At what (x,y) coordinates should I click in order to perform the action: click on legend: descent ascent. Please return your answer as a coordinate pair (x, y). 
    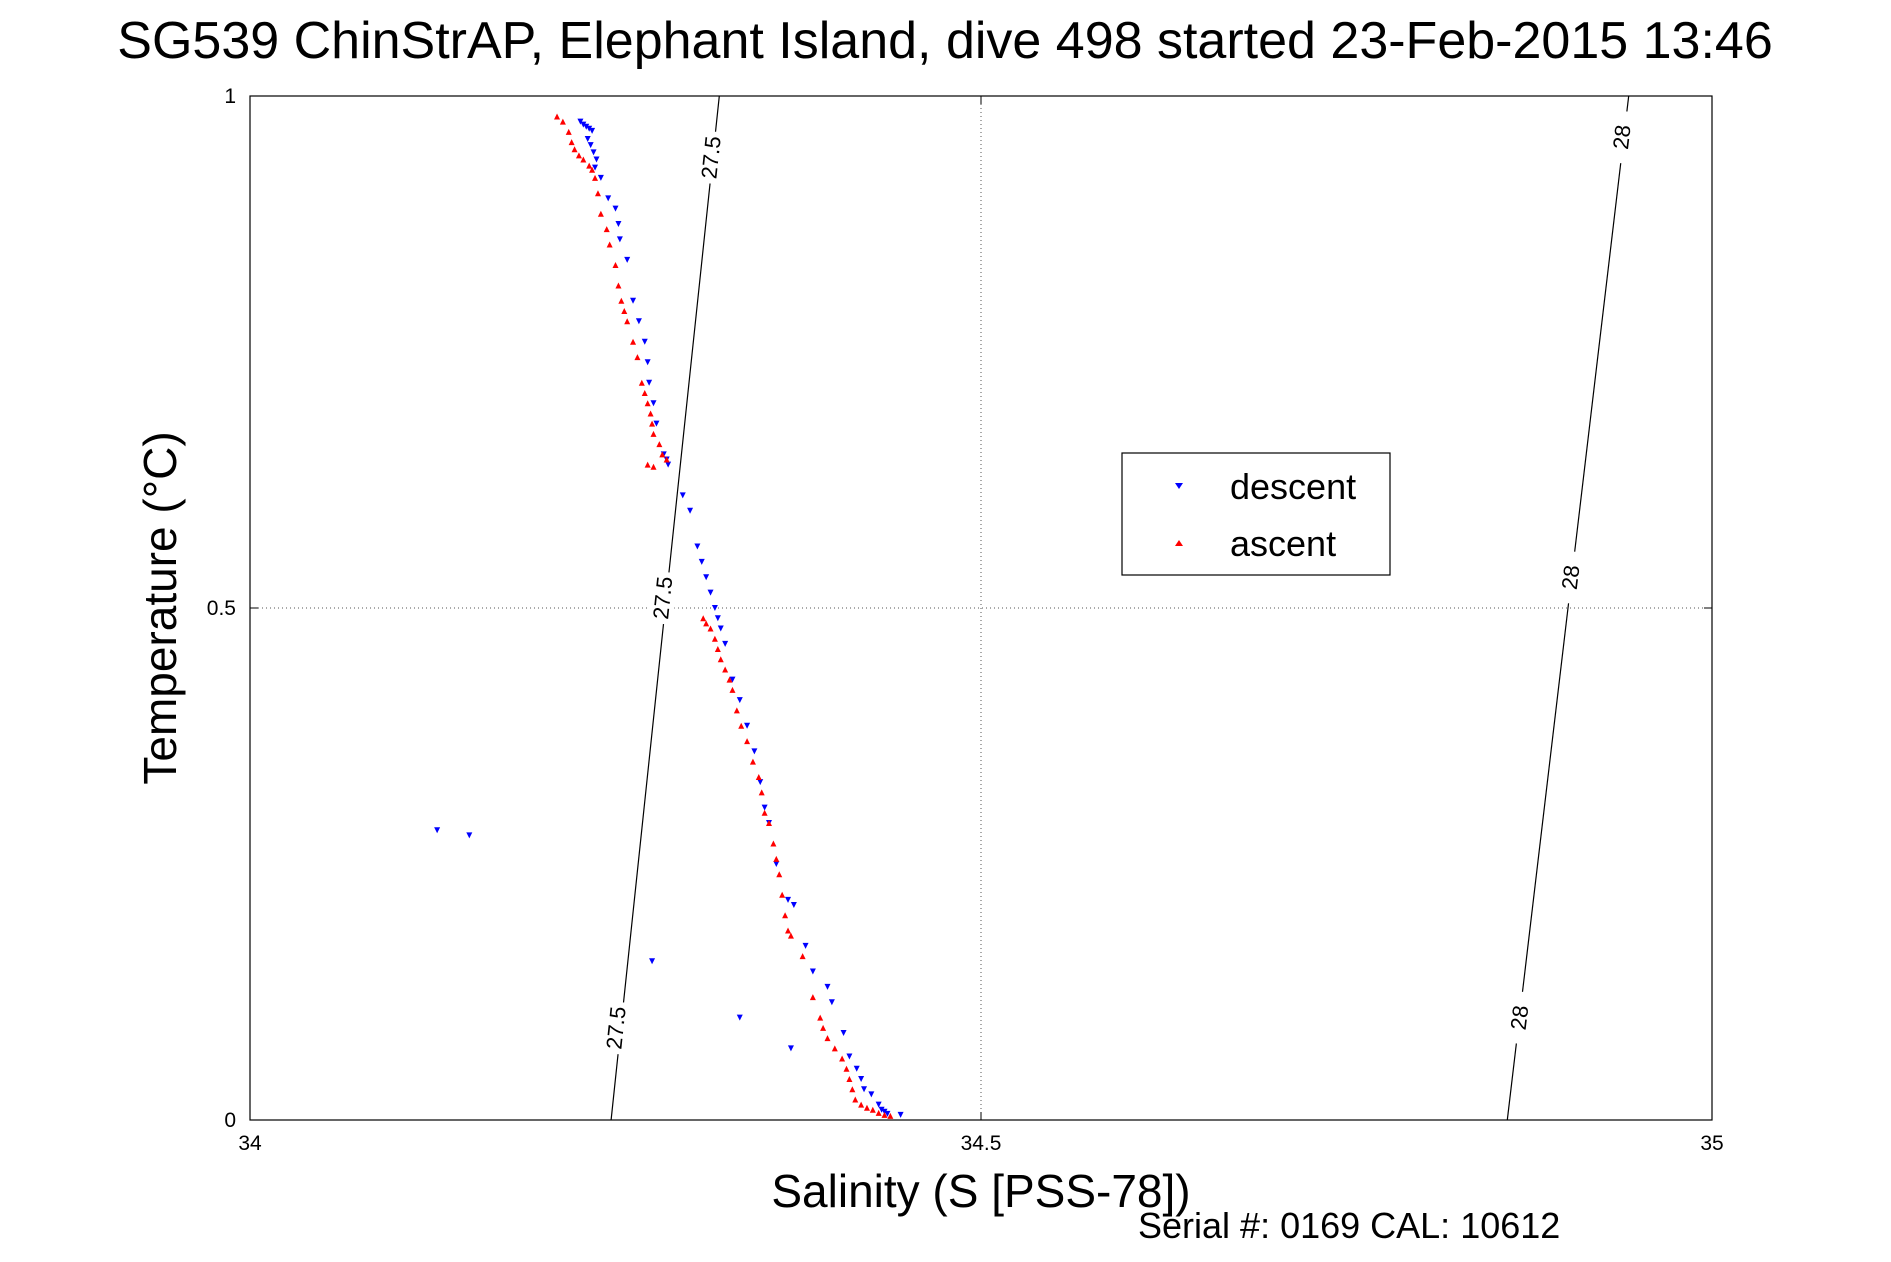
    Looking at the image, I should click on (1256, 514).